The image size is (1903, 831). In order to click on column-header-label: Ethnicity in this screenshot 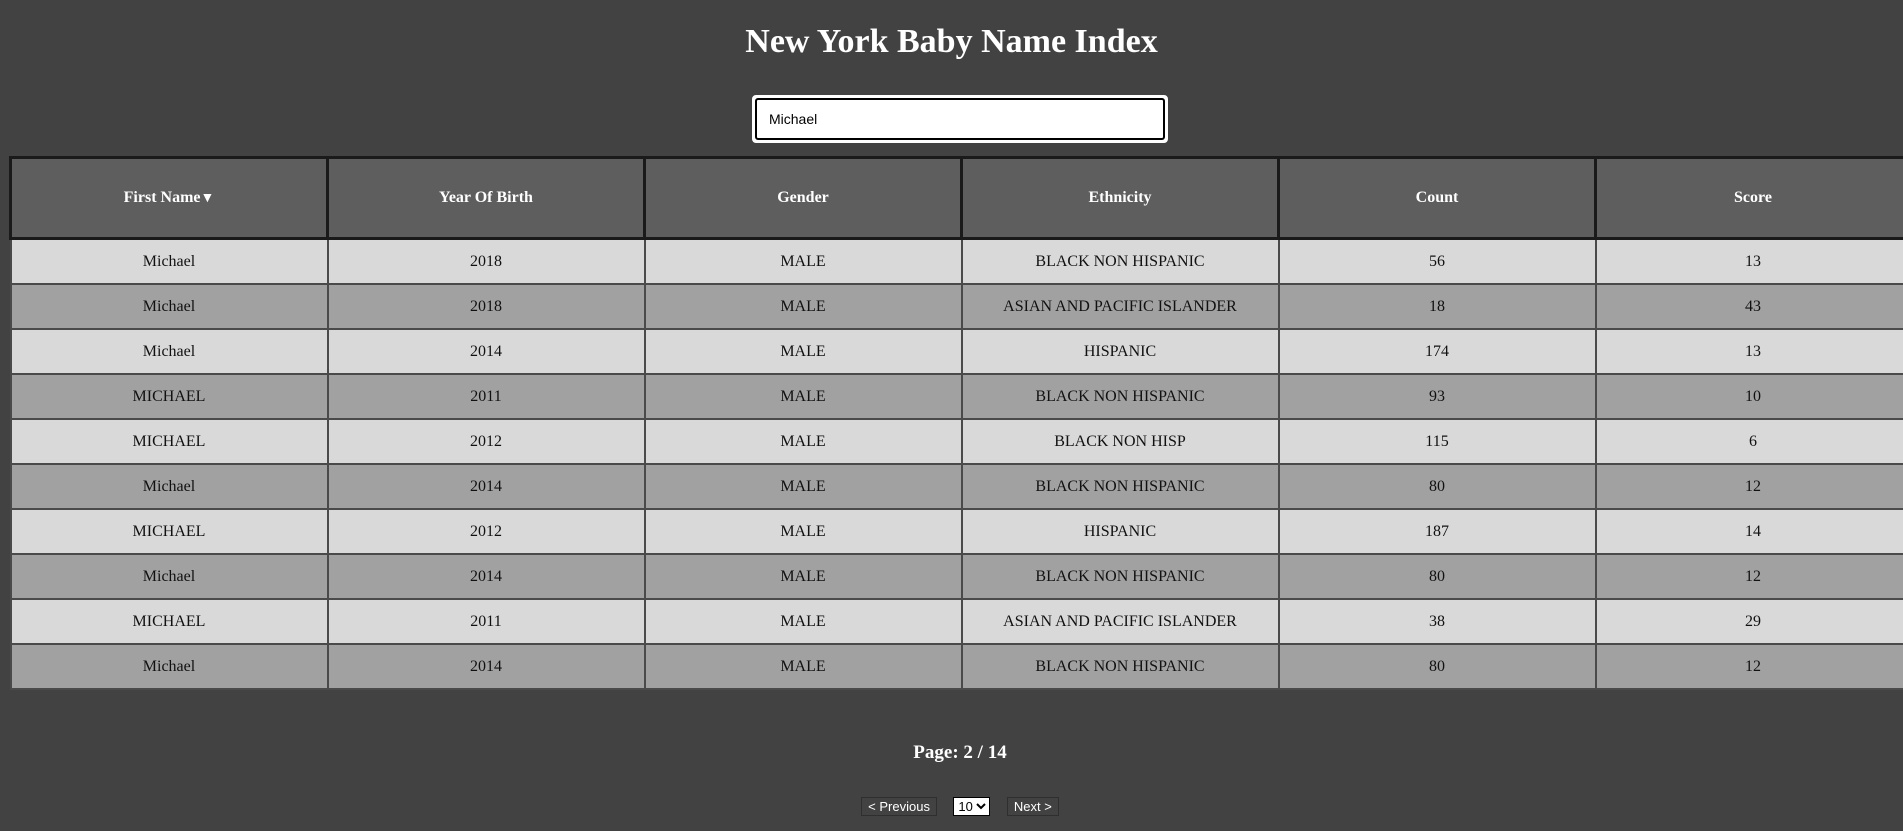, I will do `click(1119, 197)`.